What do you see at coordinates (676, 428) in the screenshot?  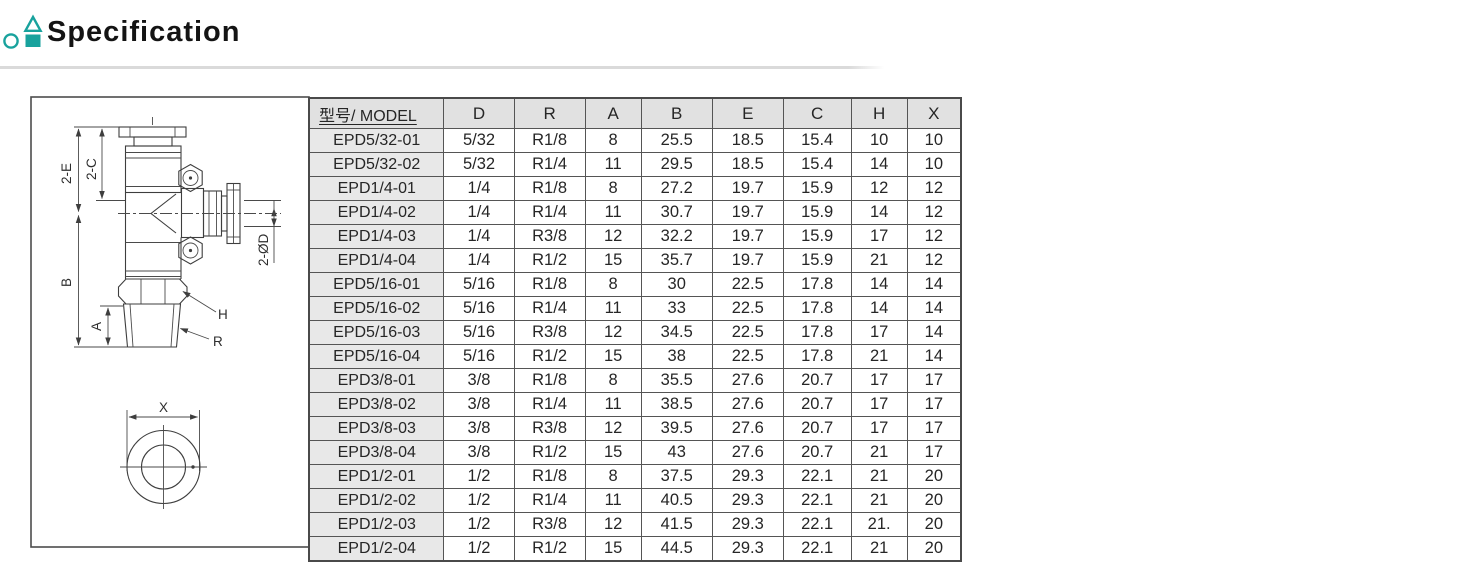 I see `value-cell: 39.5` at bounding box center [676, 428].